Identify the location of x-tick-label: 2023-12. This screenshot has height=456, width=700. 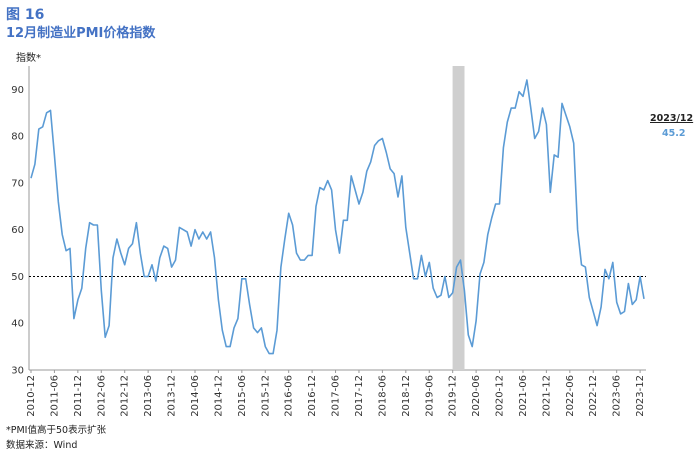
(640, 396).